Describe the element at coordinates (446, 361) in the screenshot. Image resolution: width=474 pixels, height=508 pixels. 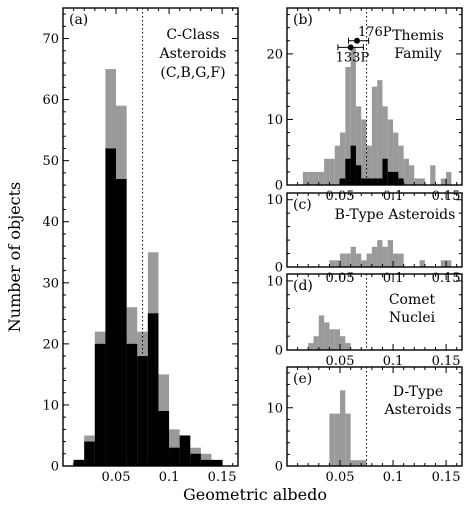
I see `panel-d-xtick-label: 0.15` at that location.